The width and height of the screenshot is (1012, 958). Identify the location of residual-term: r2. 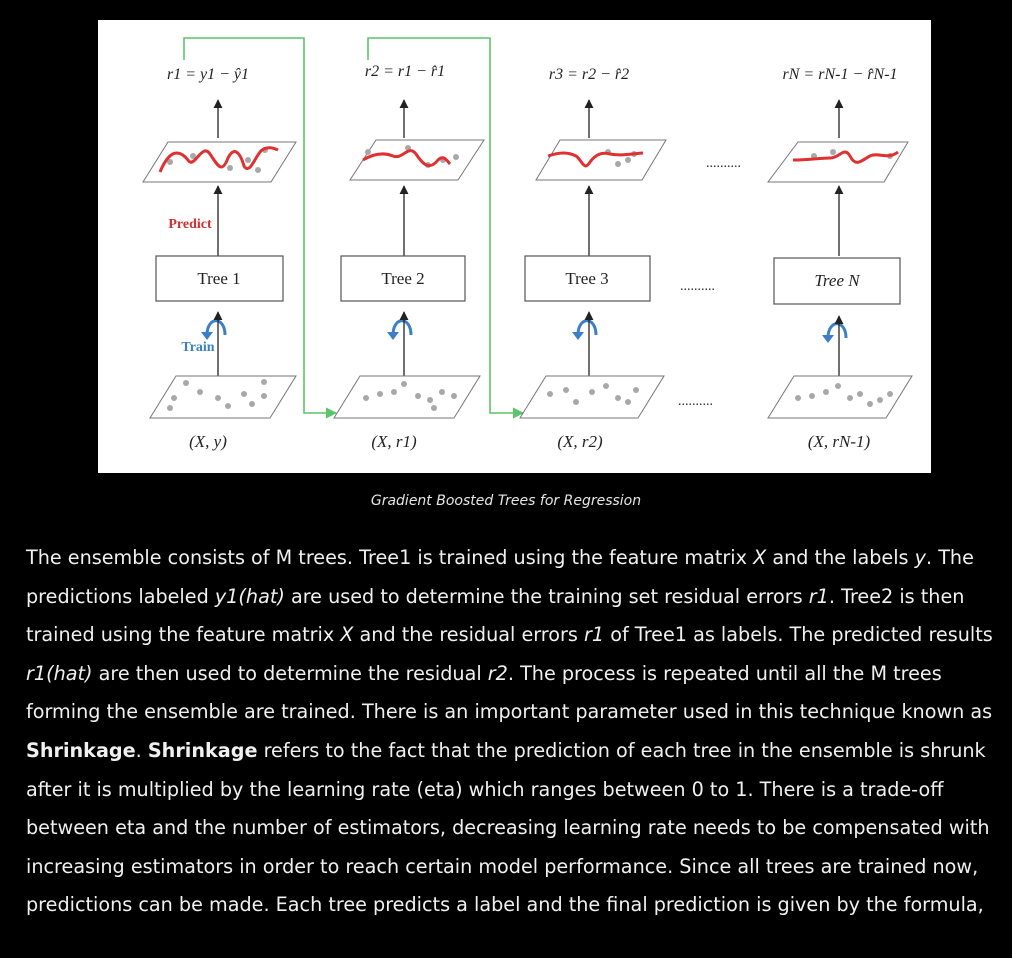
(497, 673).